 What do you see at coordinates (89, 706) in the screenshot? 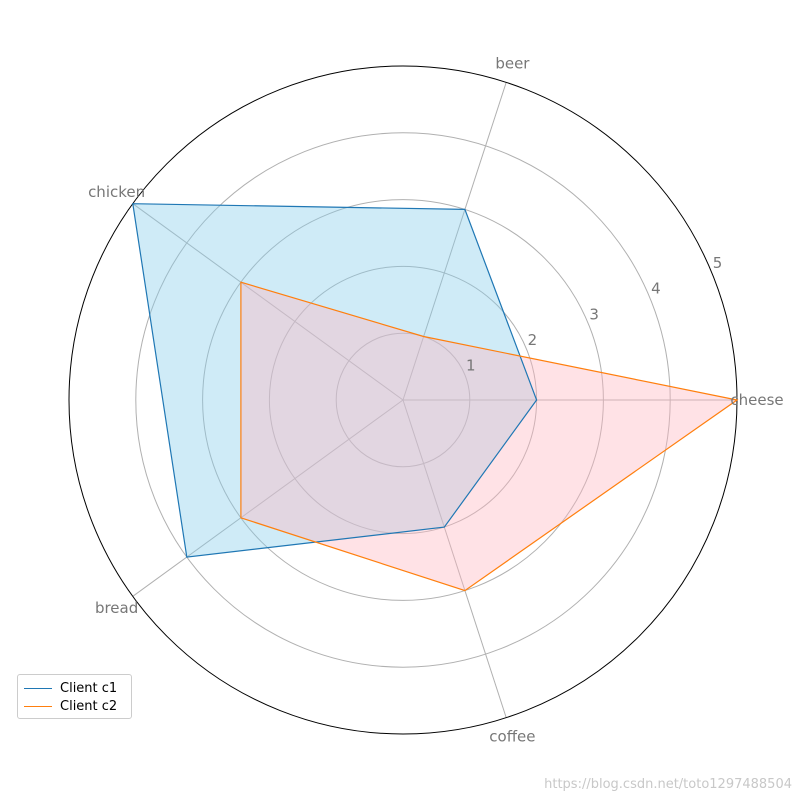
I see `legend-label-c2: Client c2` at bounding box center [89, 706].